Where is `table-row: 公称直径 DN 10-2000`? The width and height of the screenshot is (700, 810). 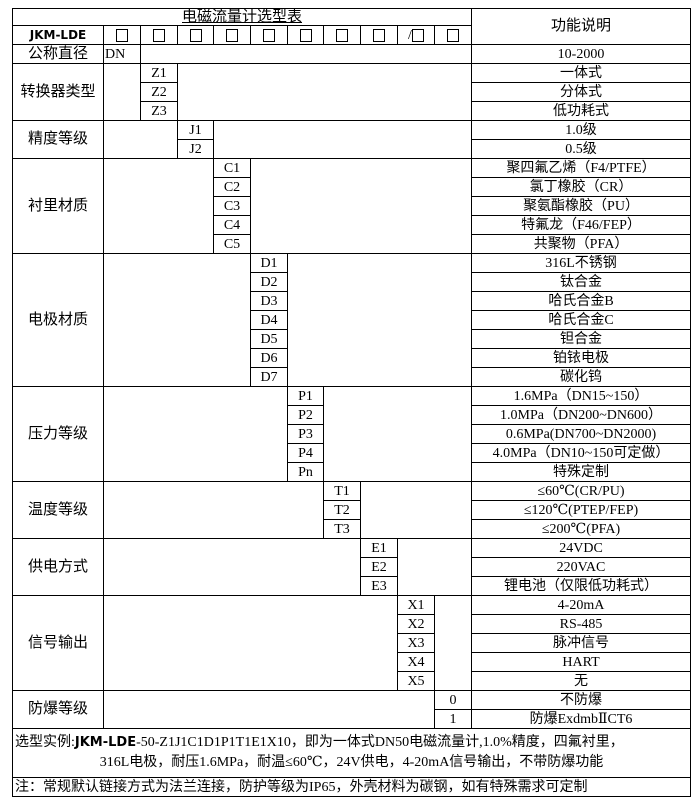 table-row: 公称直径 DN 10-2000 is located at coordinates (352, 54).